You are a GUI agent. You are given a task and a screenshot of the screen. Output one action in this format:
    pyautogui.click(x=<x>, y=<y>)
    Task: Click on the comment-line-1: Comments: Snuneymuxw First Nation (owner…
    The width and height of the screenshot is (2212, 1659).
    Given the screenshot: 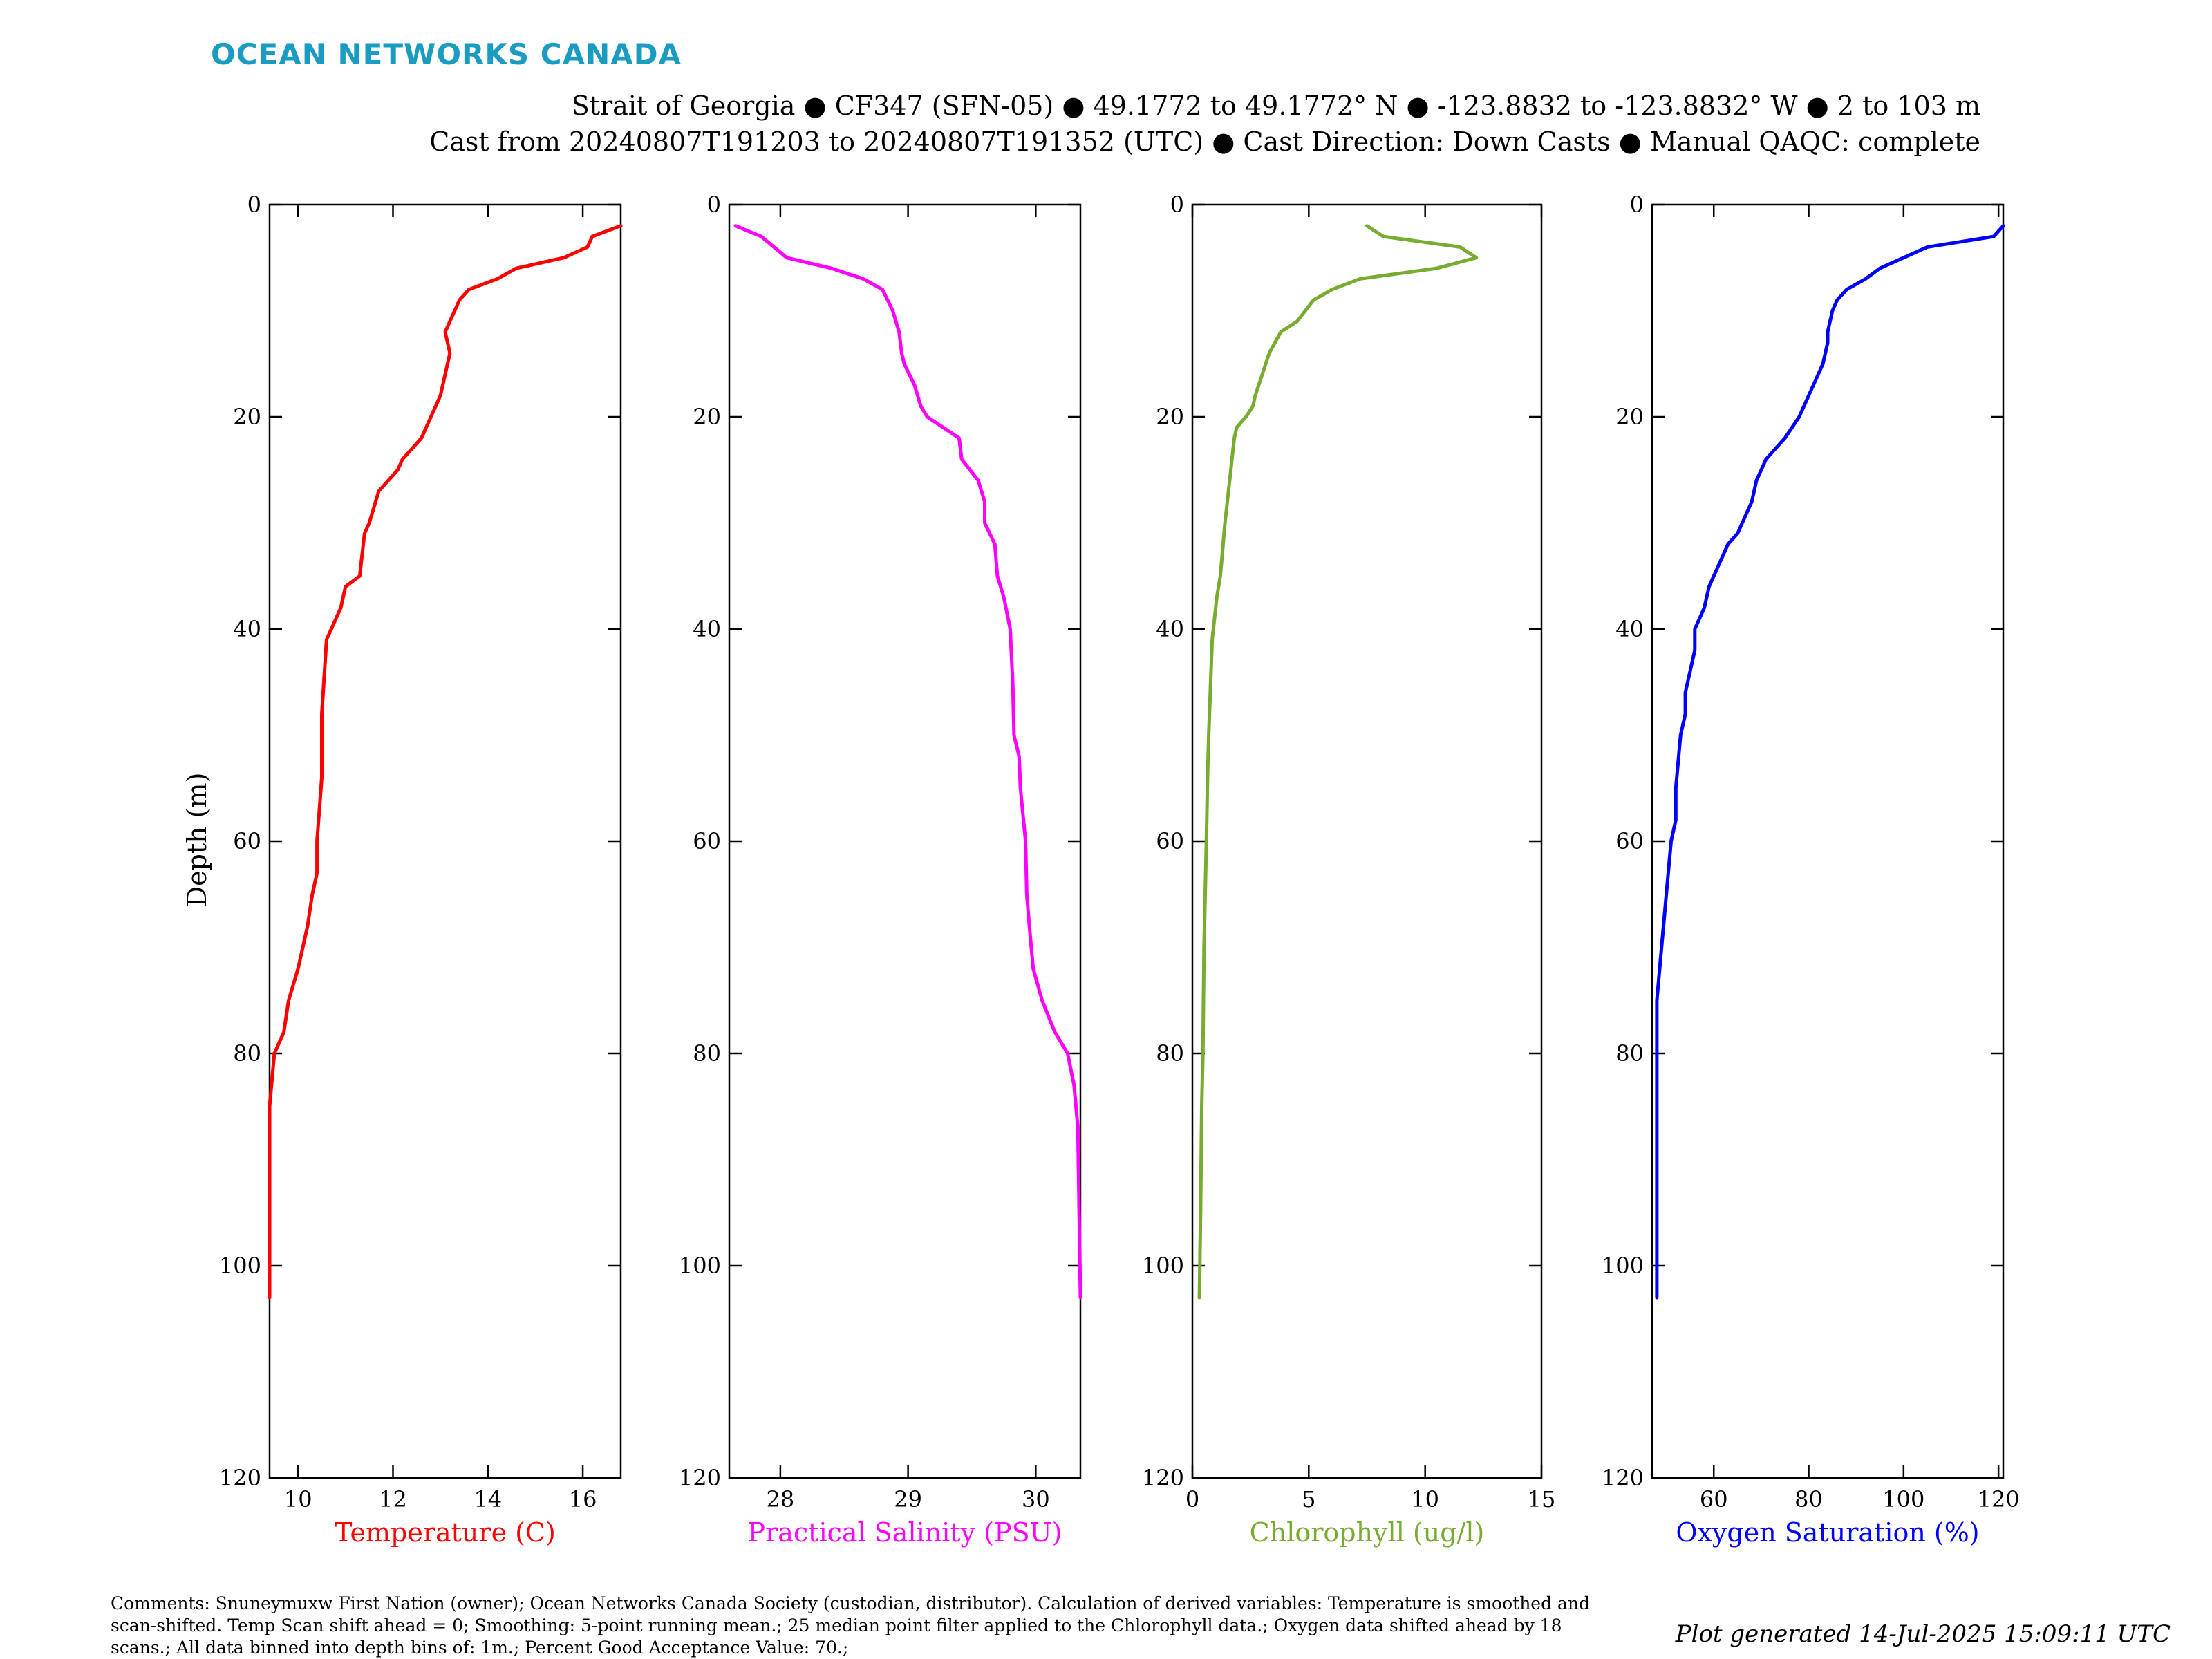 What is the action you would take?
    pyautogui.click(x=850, y=1603)
    